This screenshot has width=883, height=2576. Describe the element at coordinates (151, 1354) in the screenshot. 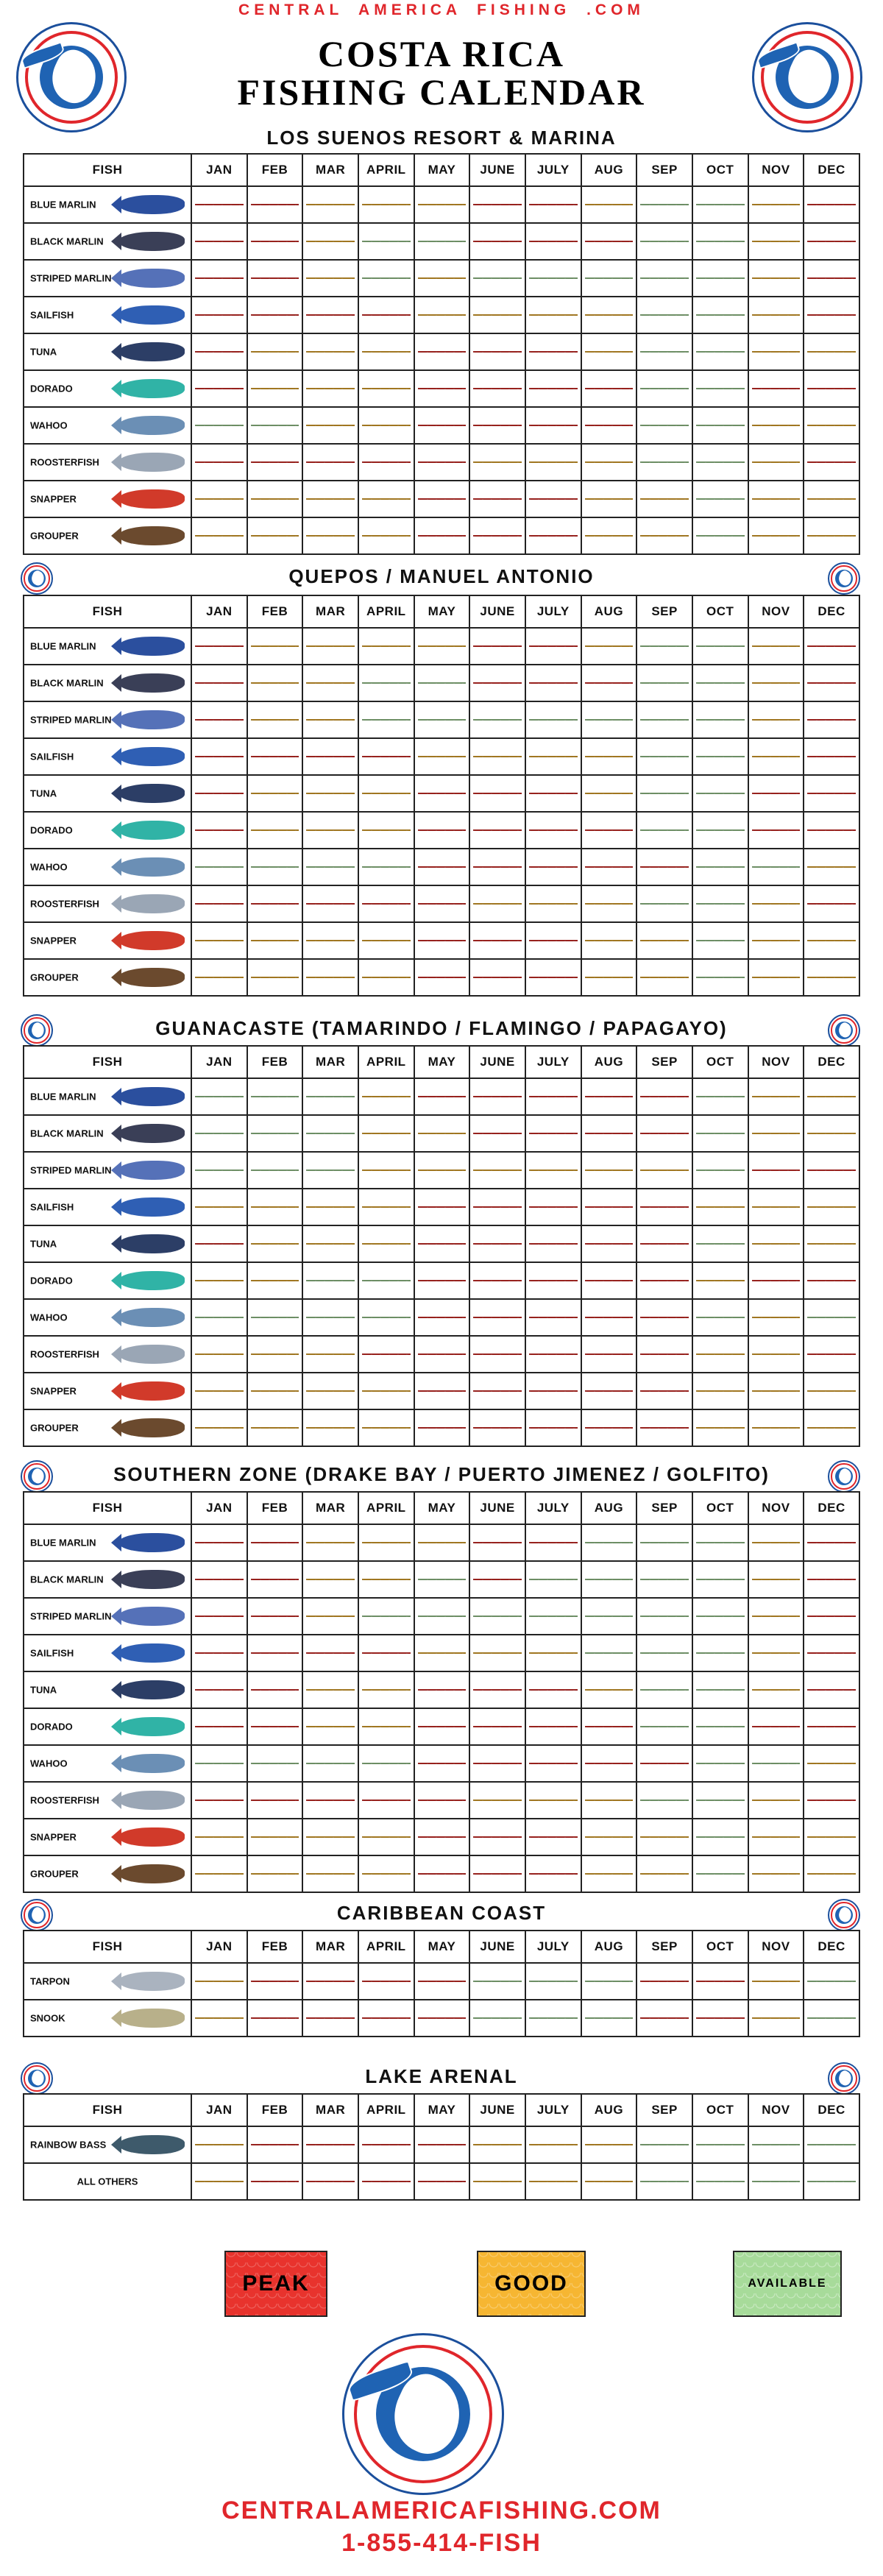

I see `roosterfish-icon` at that location.